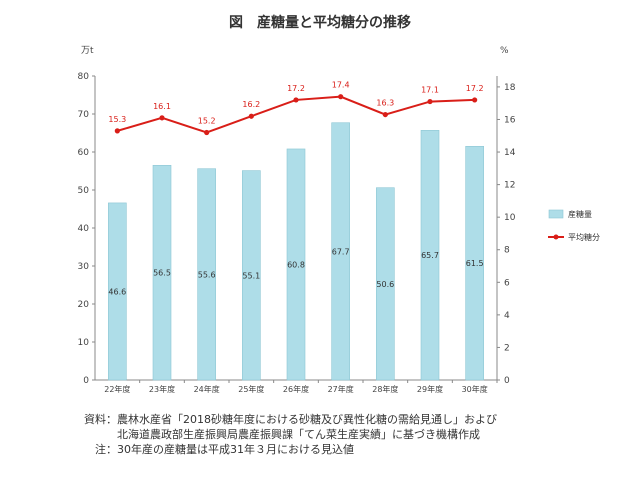 The width and height of the screenshot is (640, 480). Describe the element at coordinates (162, 389) in the screenshot. I see `category-label: 23年度` at that location.